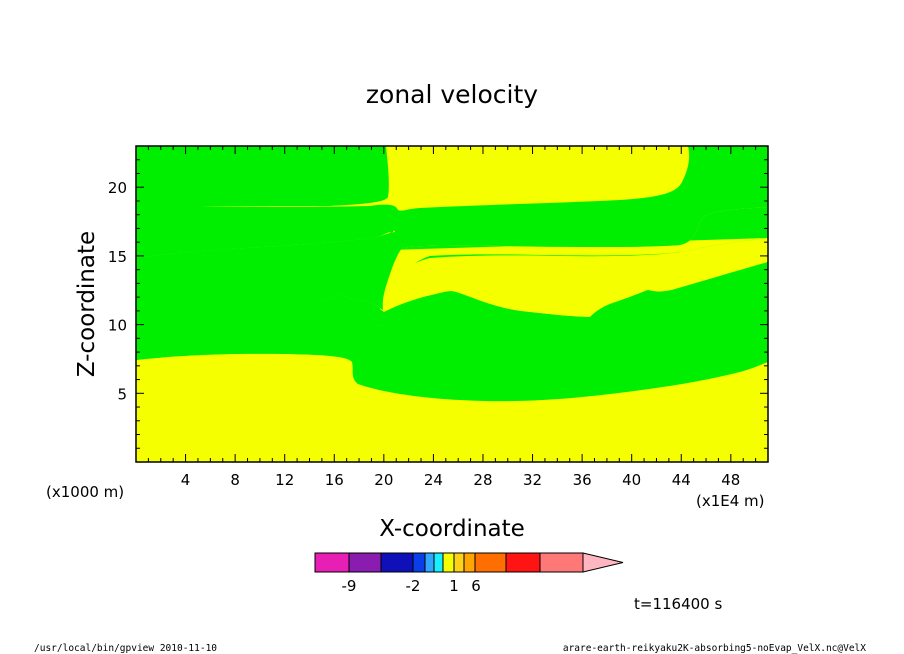  Describe the element at coordinates (186, 480) in the screenshot. I see `x-tick-label: 4` at that location.